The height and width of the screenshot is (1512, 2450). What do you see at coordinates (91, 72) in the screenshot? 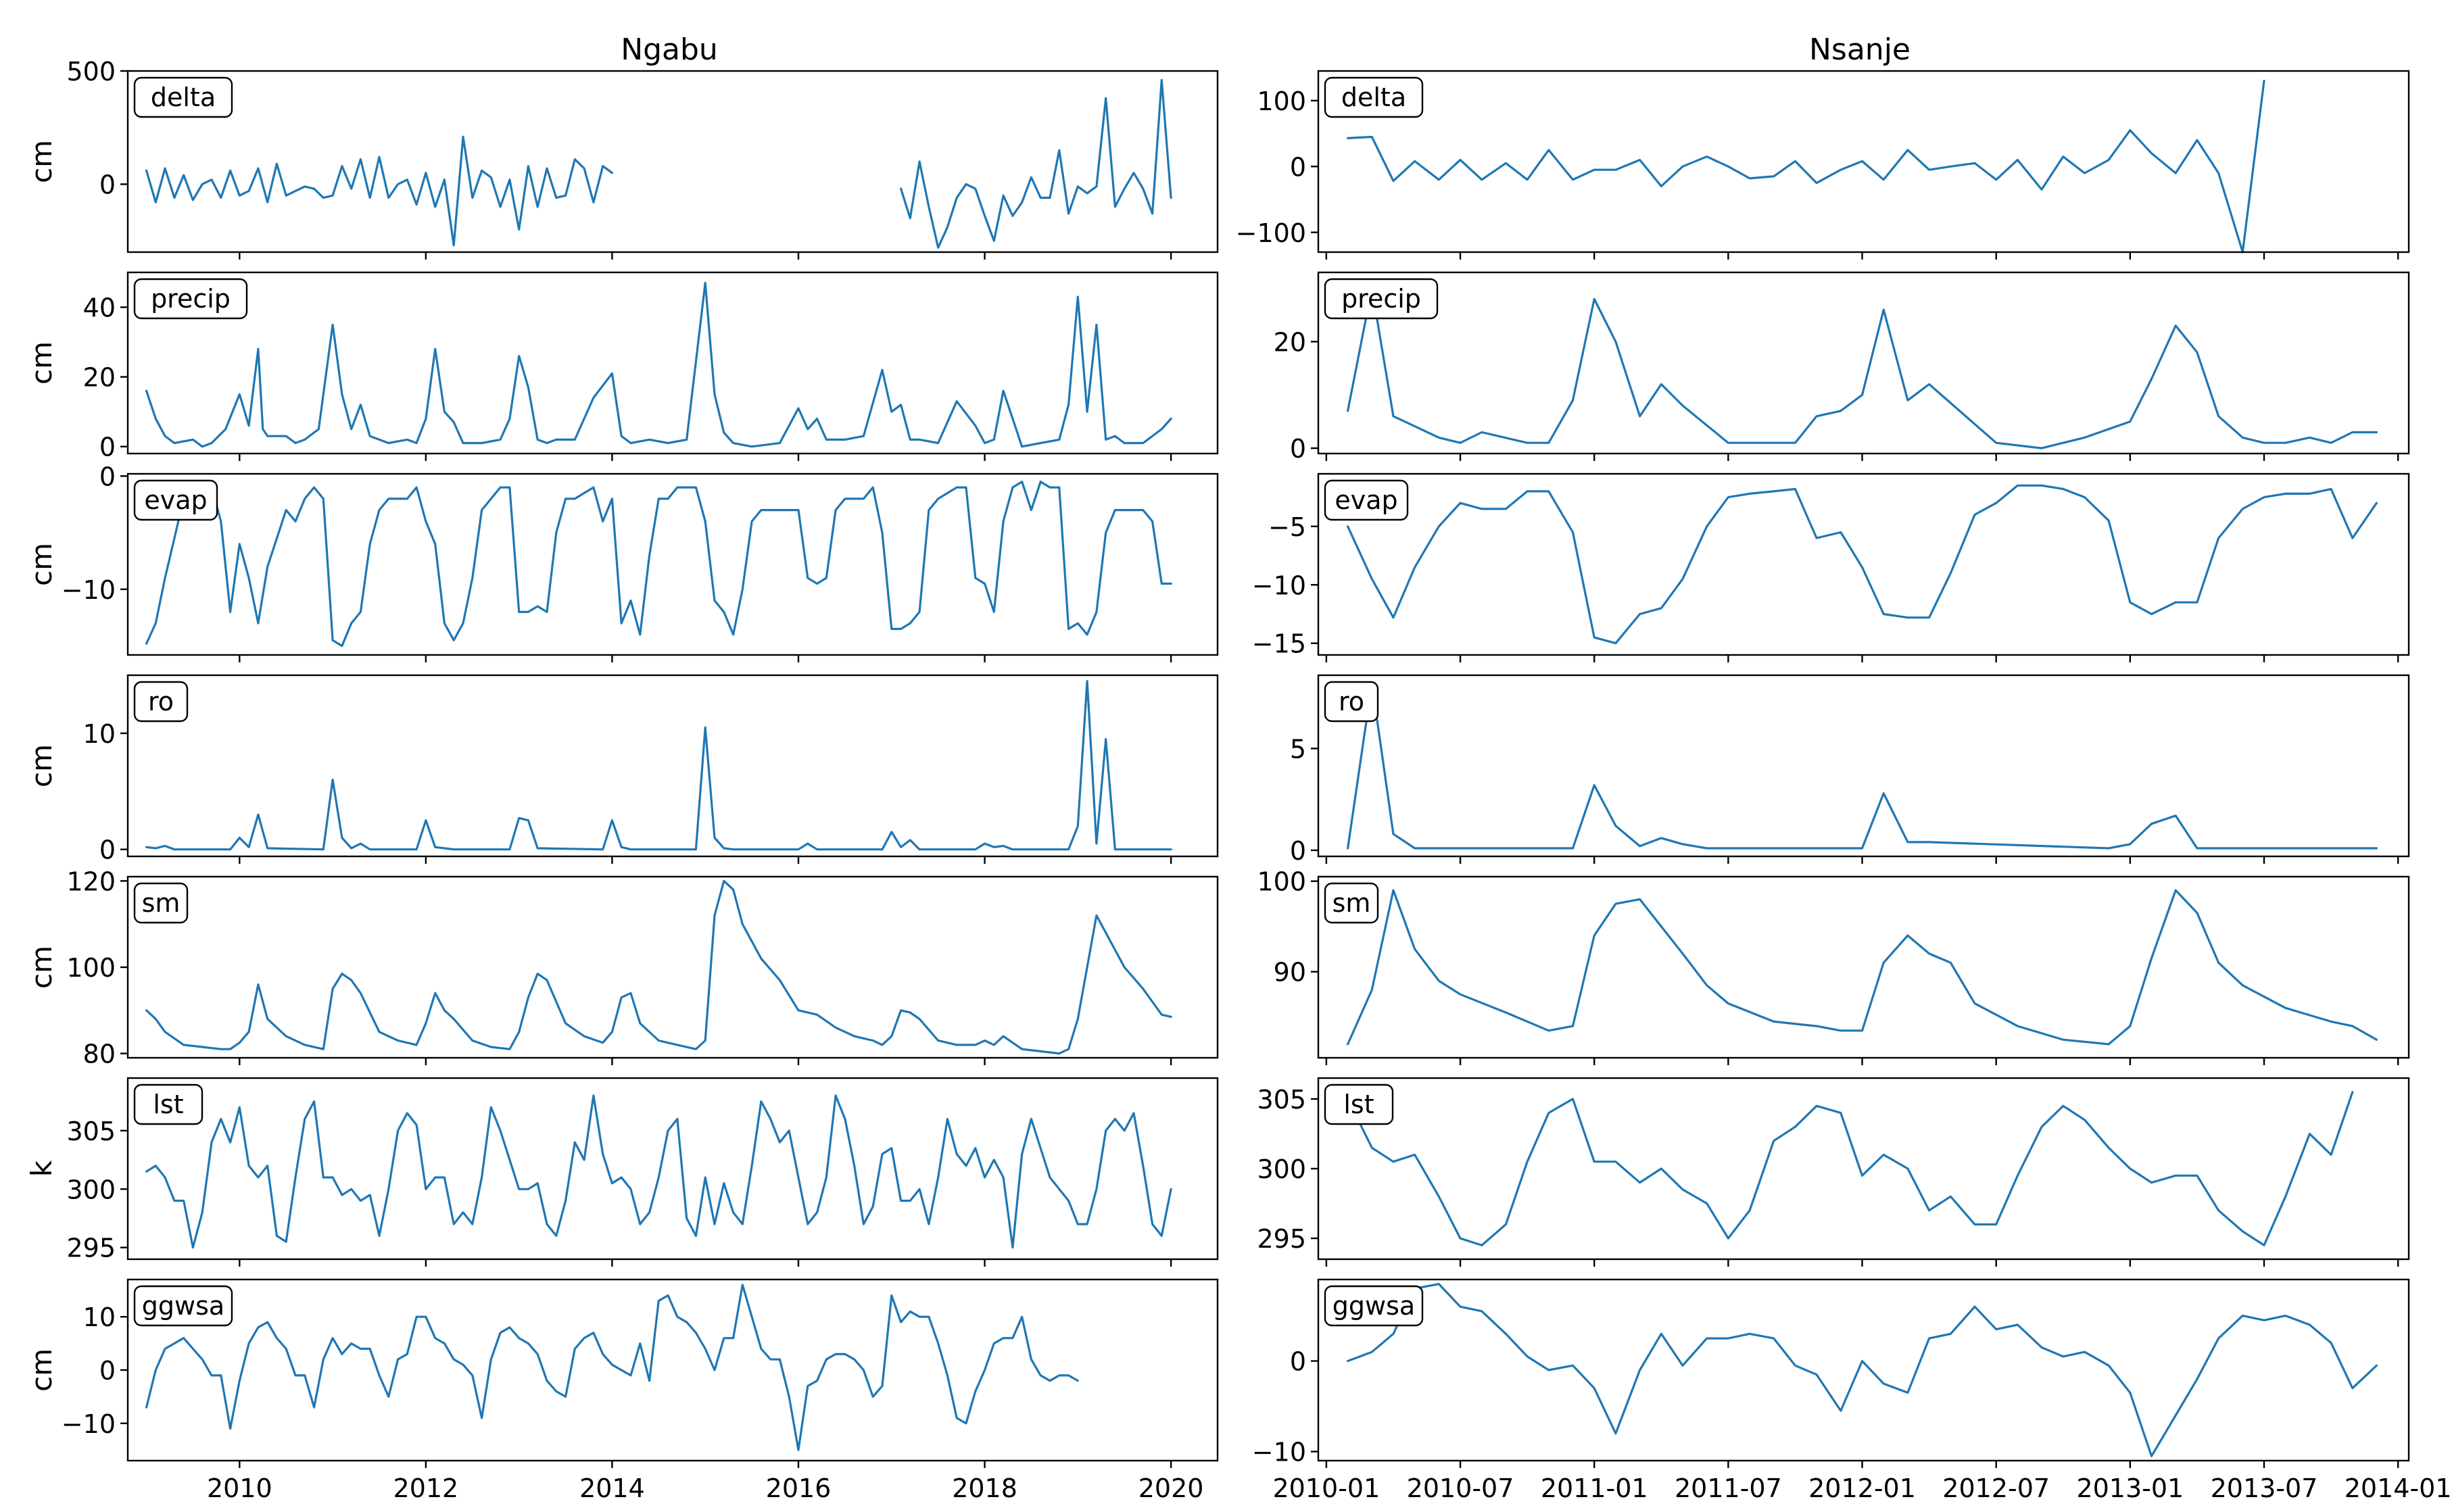
I see `y-tick-label: 500` at bounding box center [91, 72].